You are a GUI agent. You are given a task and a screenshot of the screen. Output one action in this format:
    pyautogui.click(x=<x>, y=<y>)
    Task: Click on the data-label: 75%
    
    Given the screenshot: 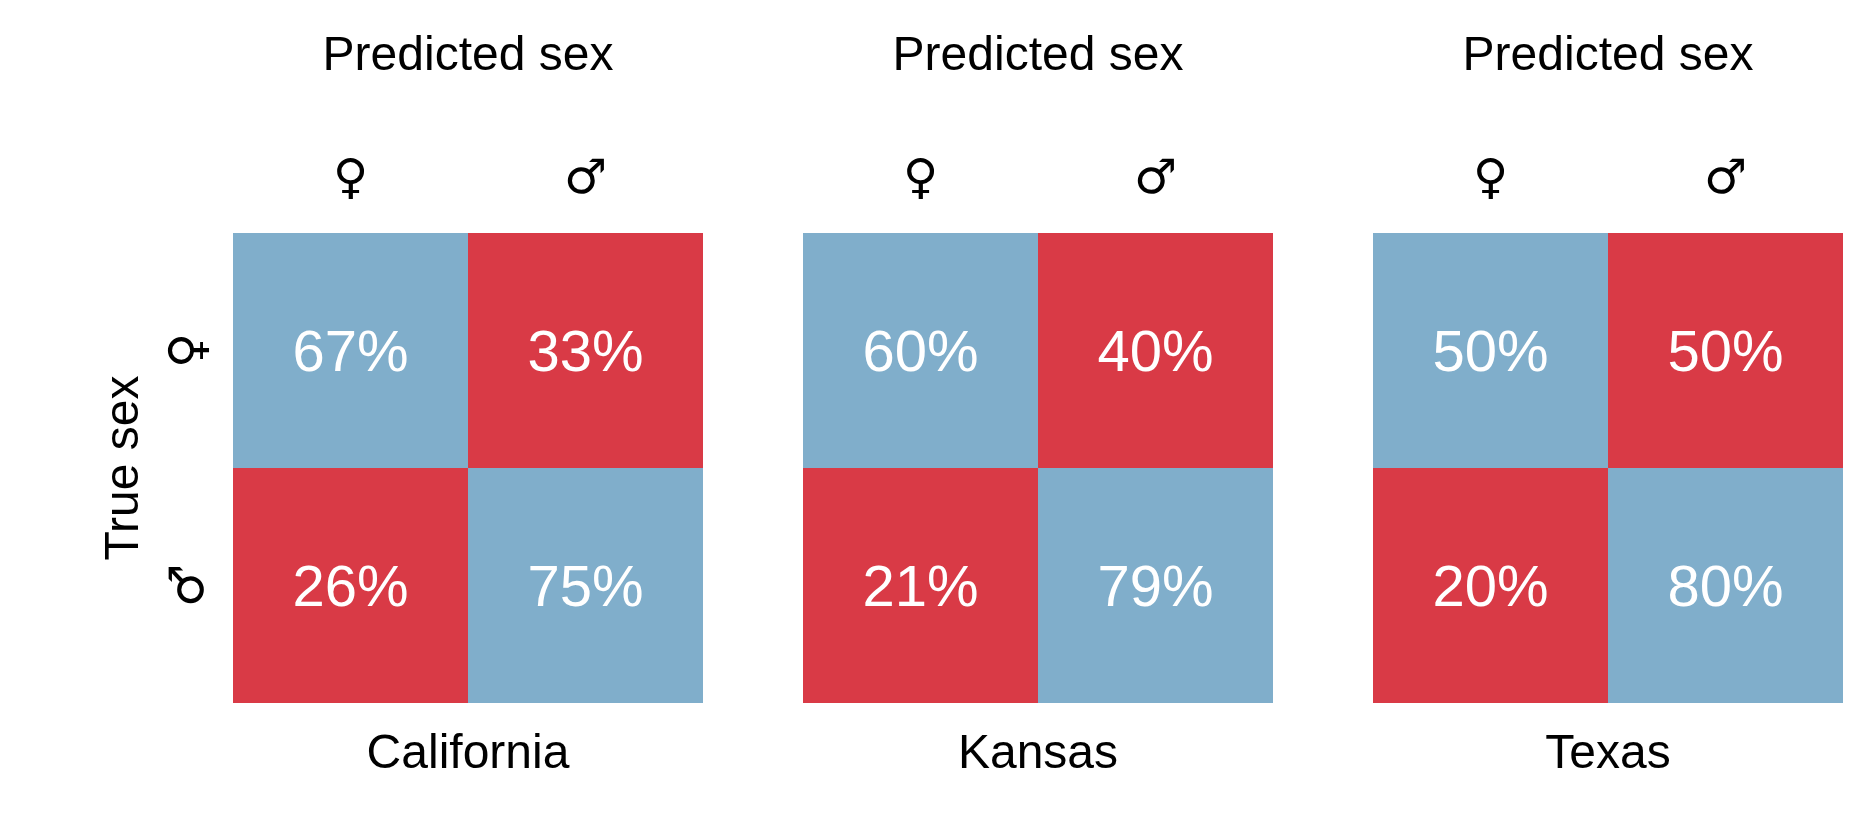 What is the action you would take?
    pyautogui.click(x=585, y=585)
    